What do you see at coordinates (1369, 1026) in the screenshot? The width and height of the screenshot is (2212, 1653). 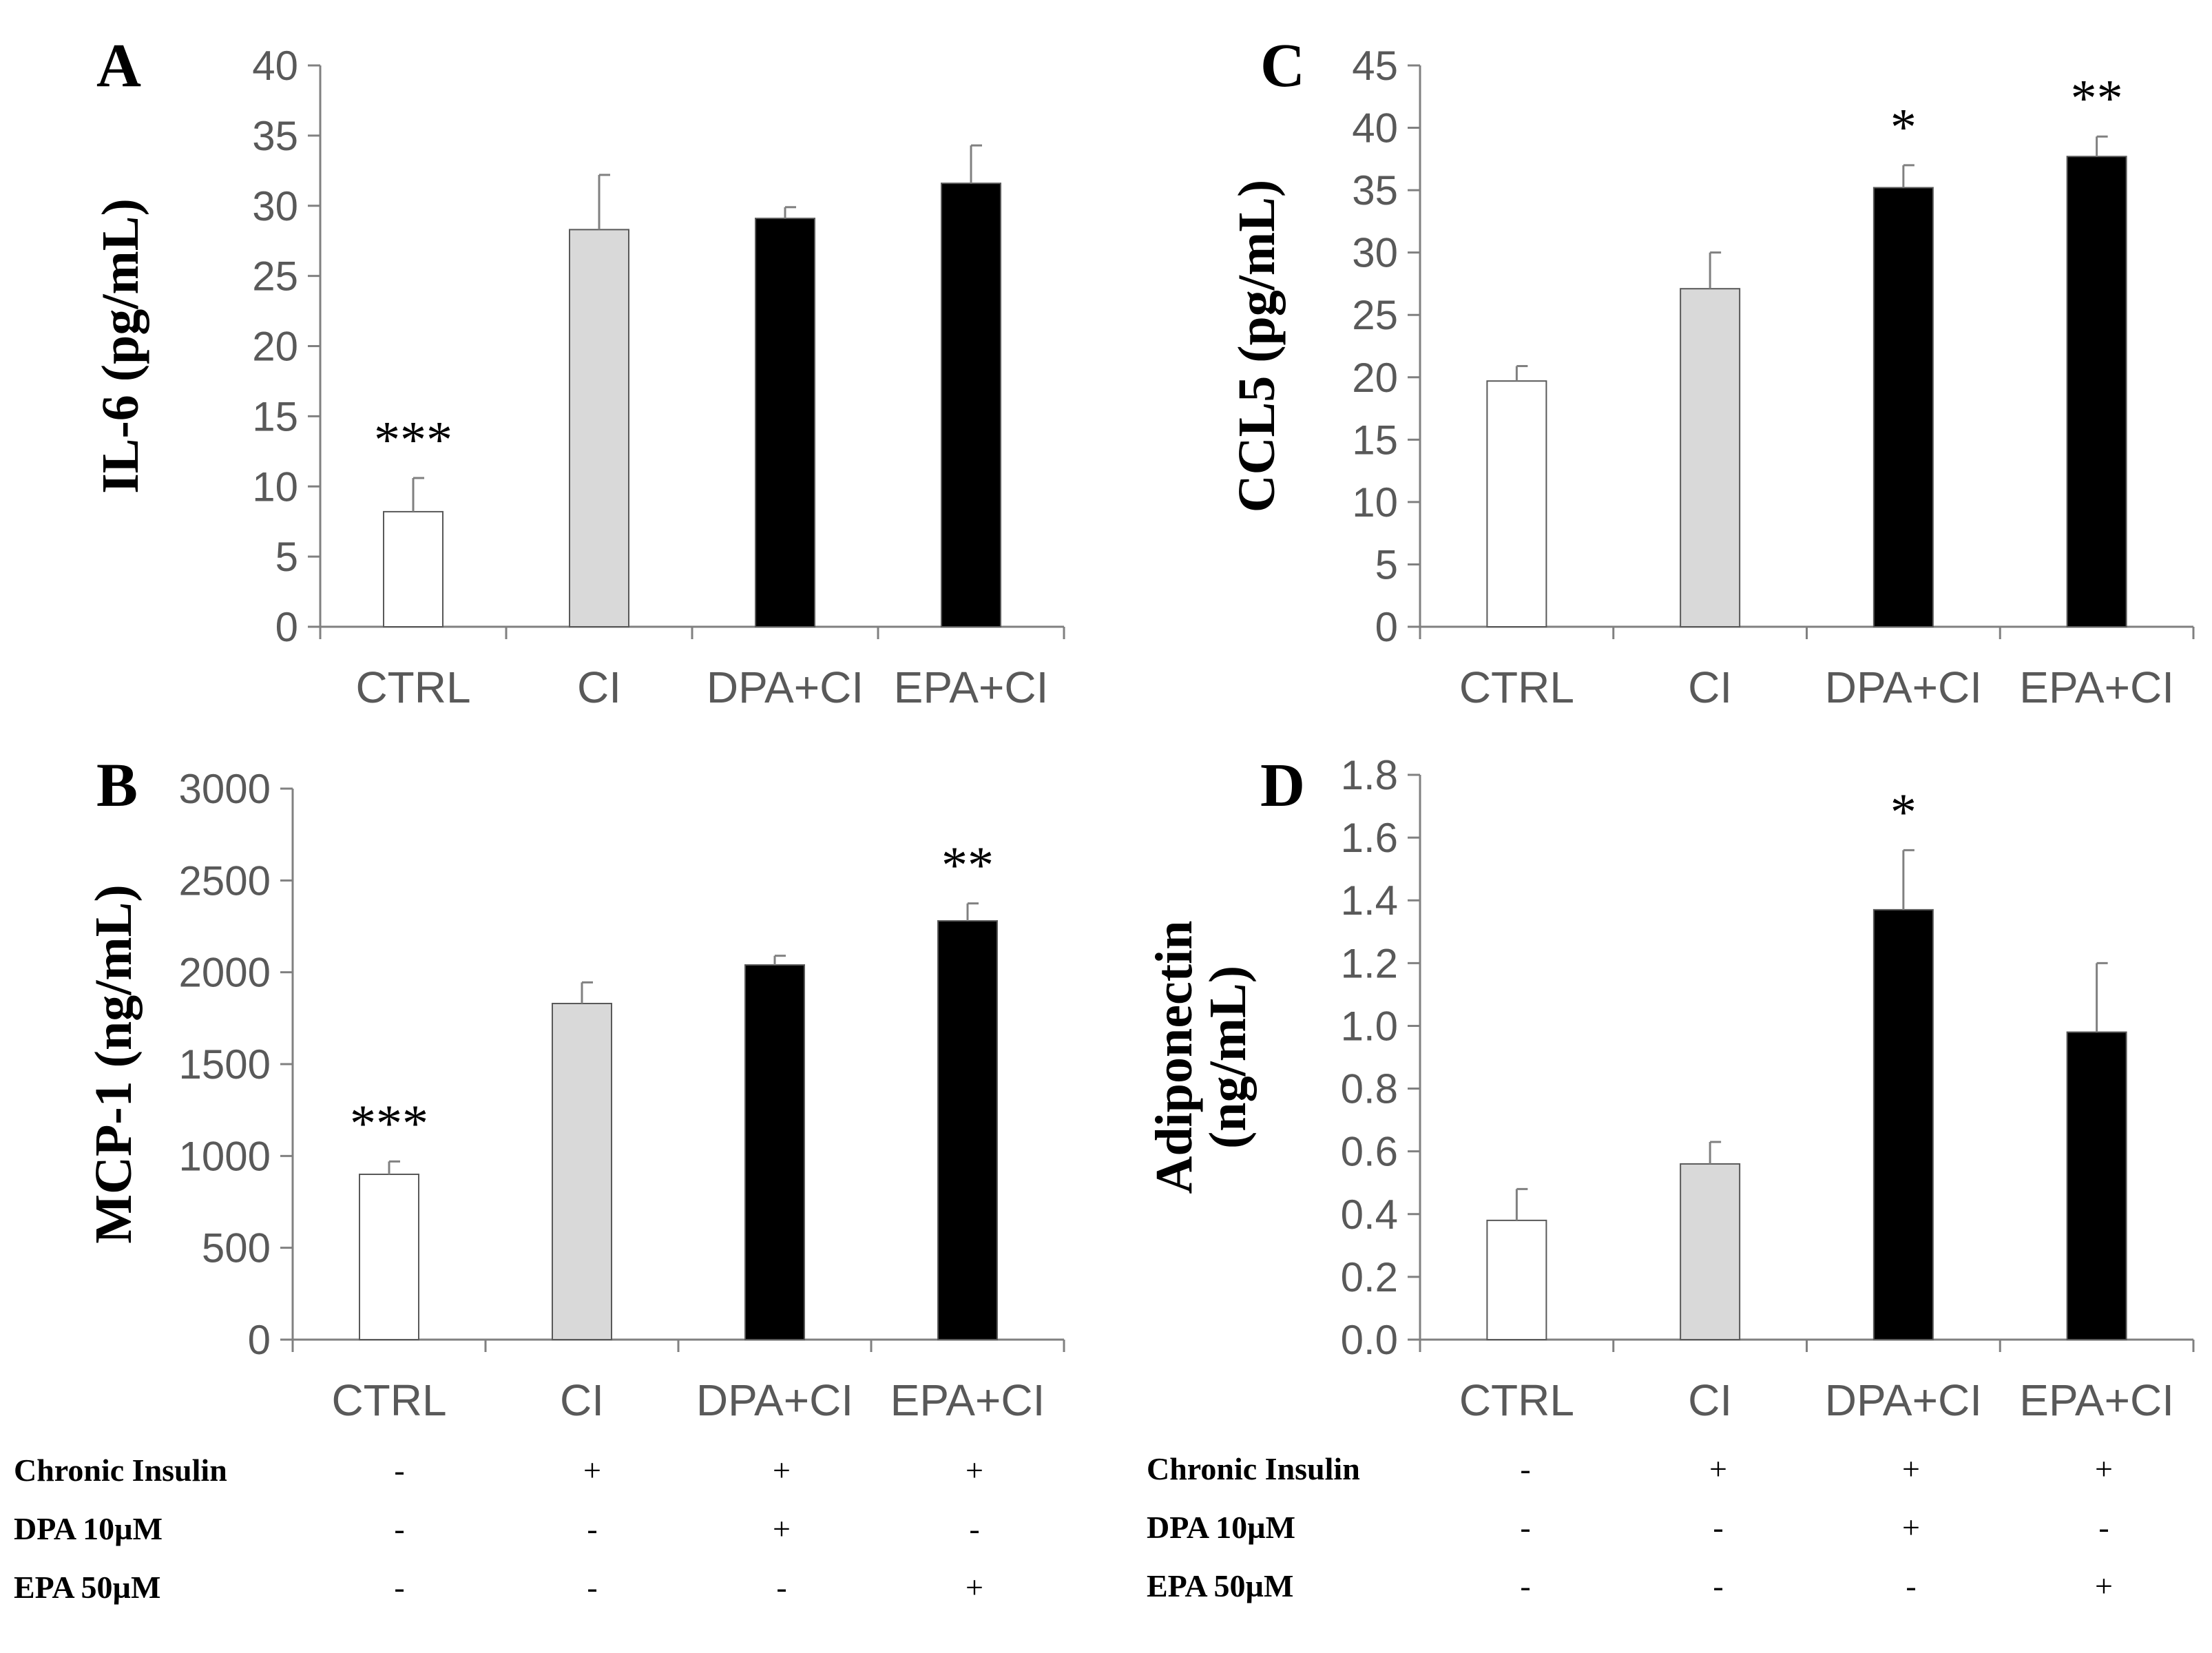 I see `y-tick-label: 1.0` at bounding box center [1369, 1026].